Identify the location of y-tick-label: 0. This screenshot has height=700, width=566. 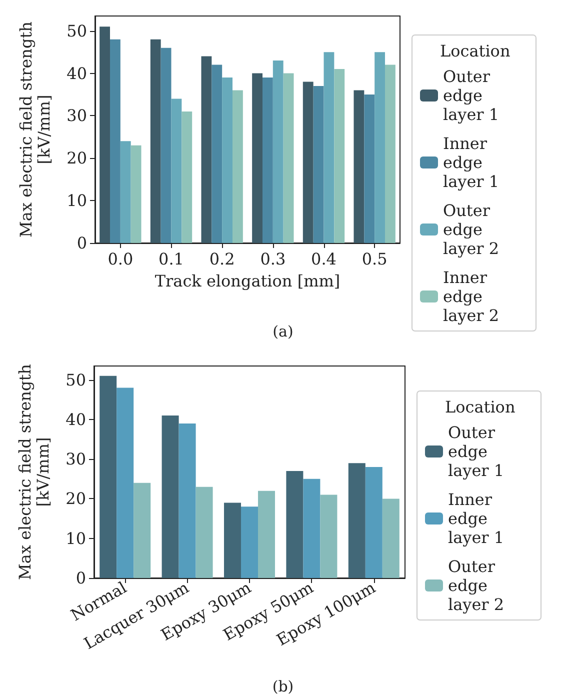
(81, 243).